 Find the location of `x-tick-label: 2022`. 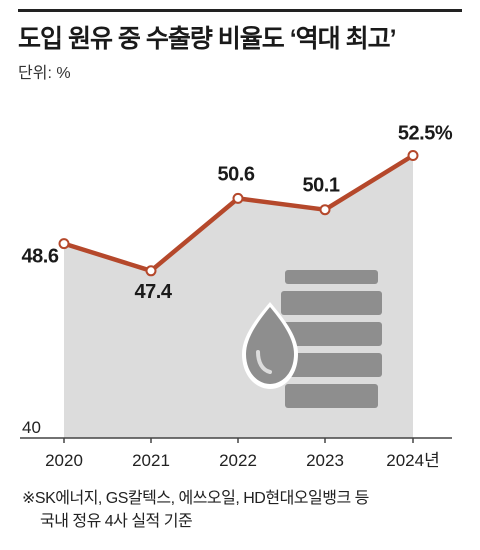

x-tick-label: 2022 is located at coordinates (238, 460).